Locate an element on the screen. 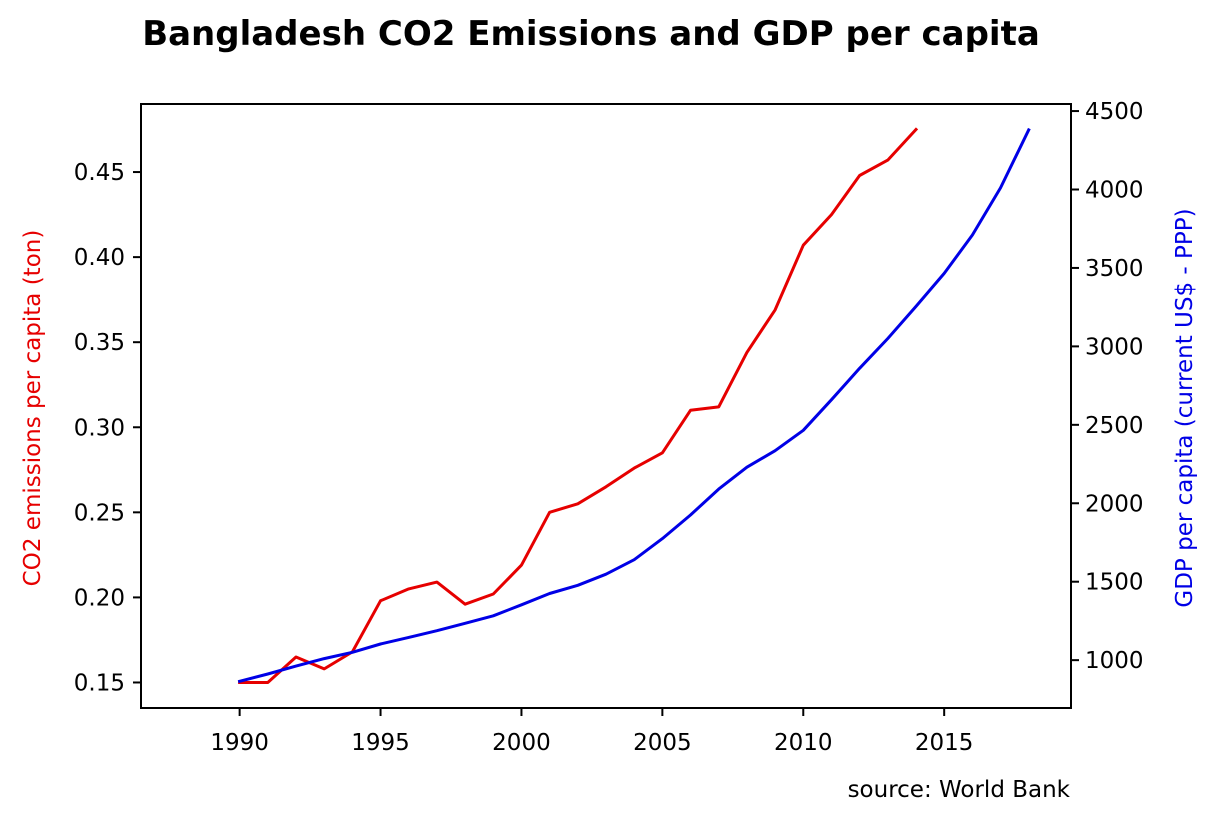 This screenshot has width=1220, height=827. right-y-axis-label: GDP per capita (current US$ - PPP) is located at coordinates (1185, 407).